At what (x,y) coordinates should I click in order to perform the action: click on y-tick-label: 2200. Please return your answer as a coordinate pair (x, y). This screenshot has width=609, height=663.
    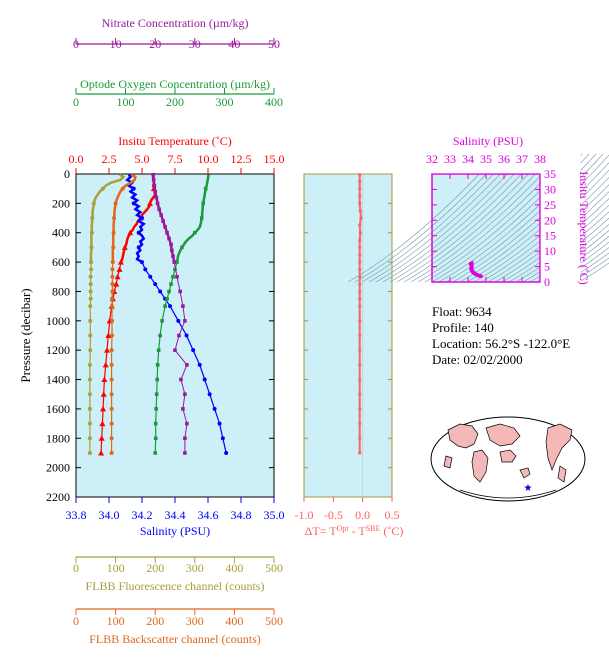
    Looking at the image, I should click on (58, 497).